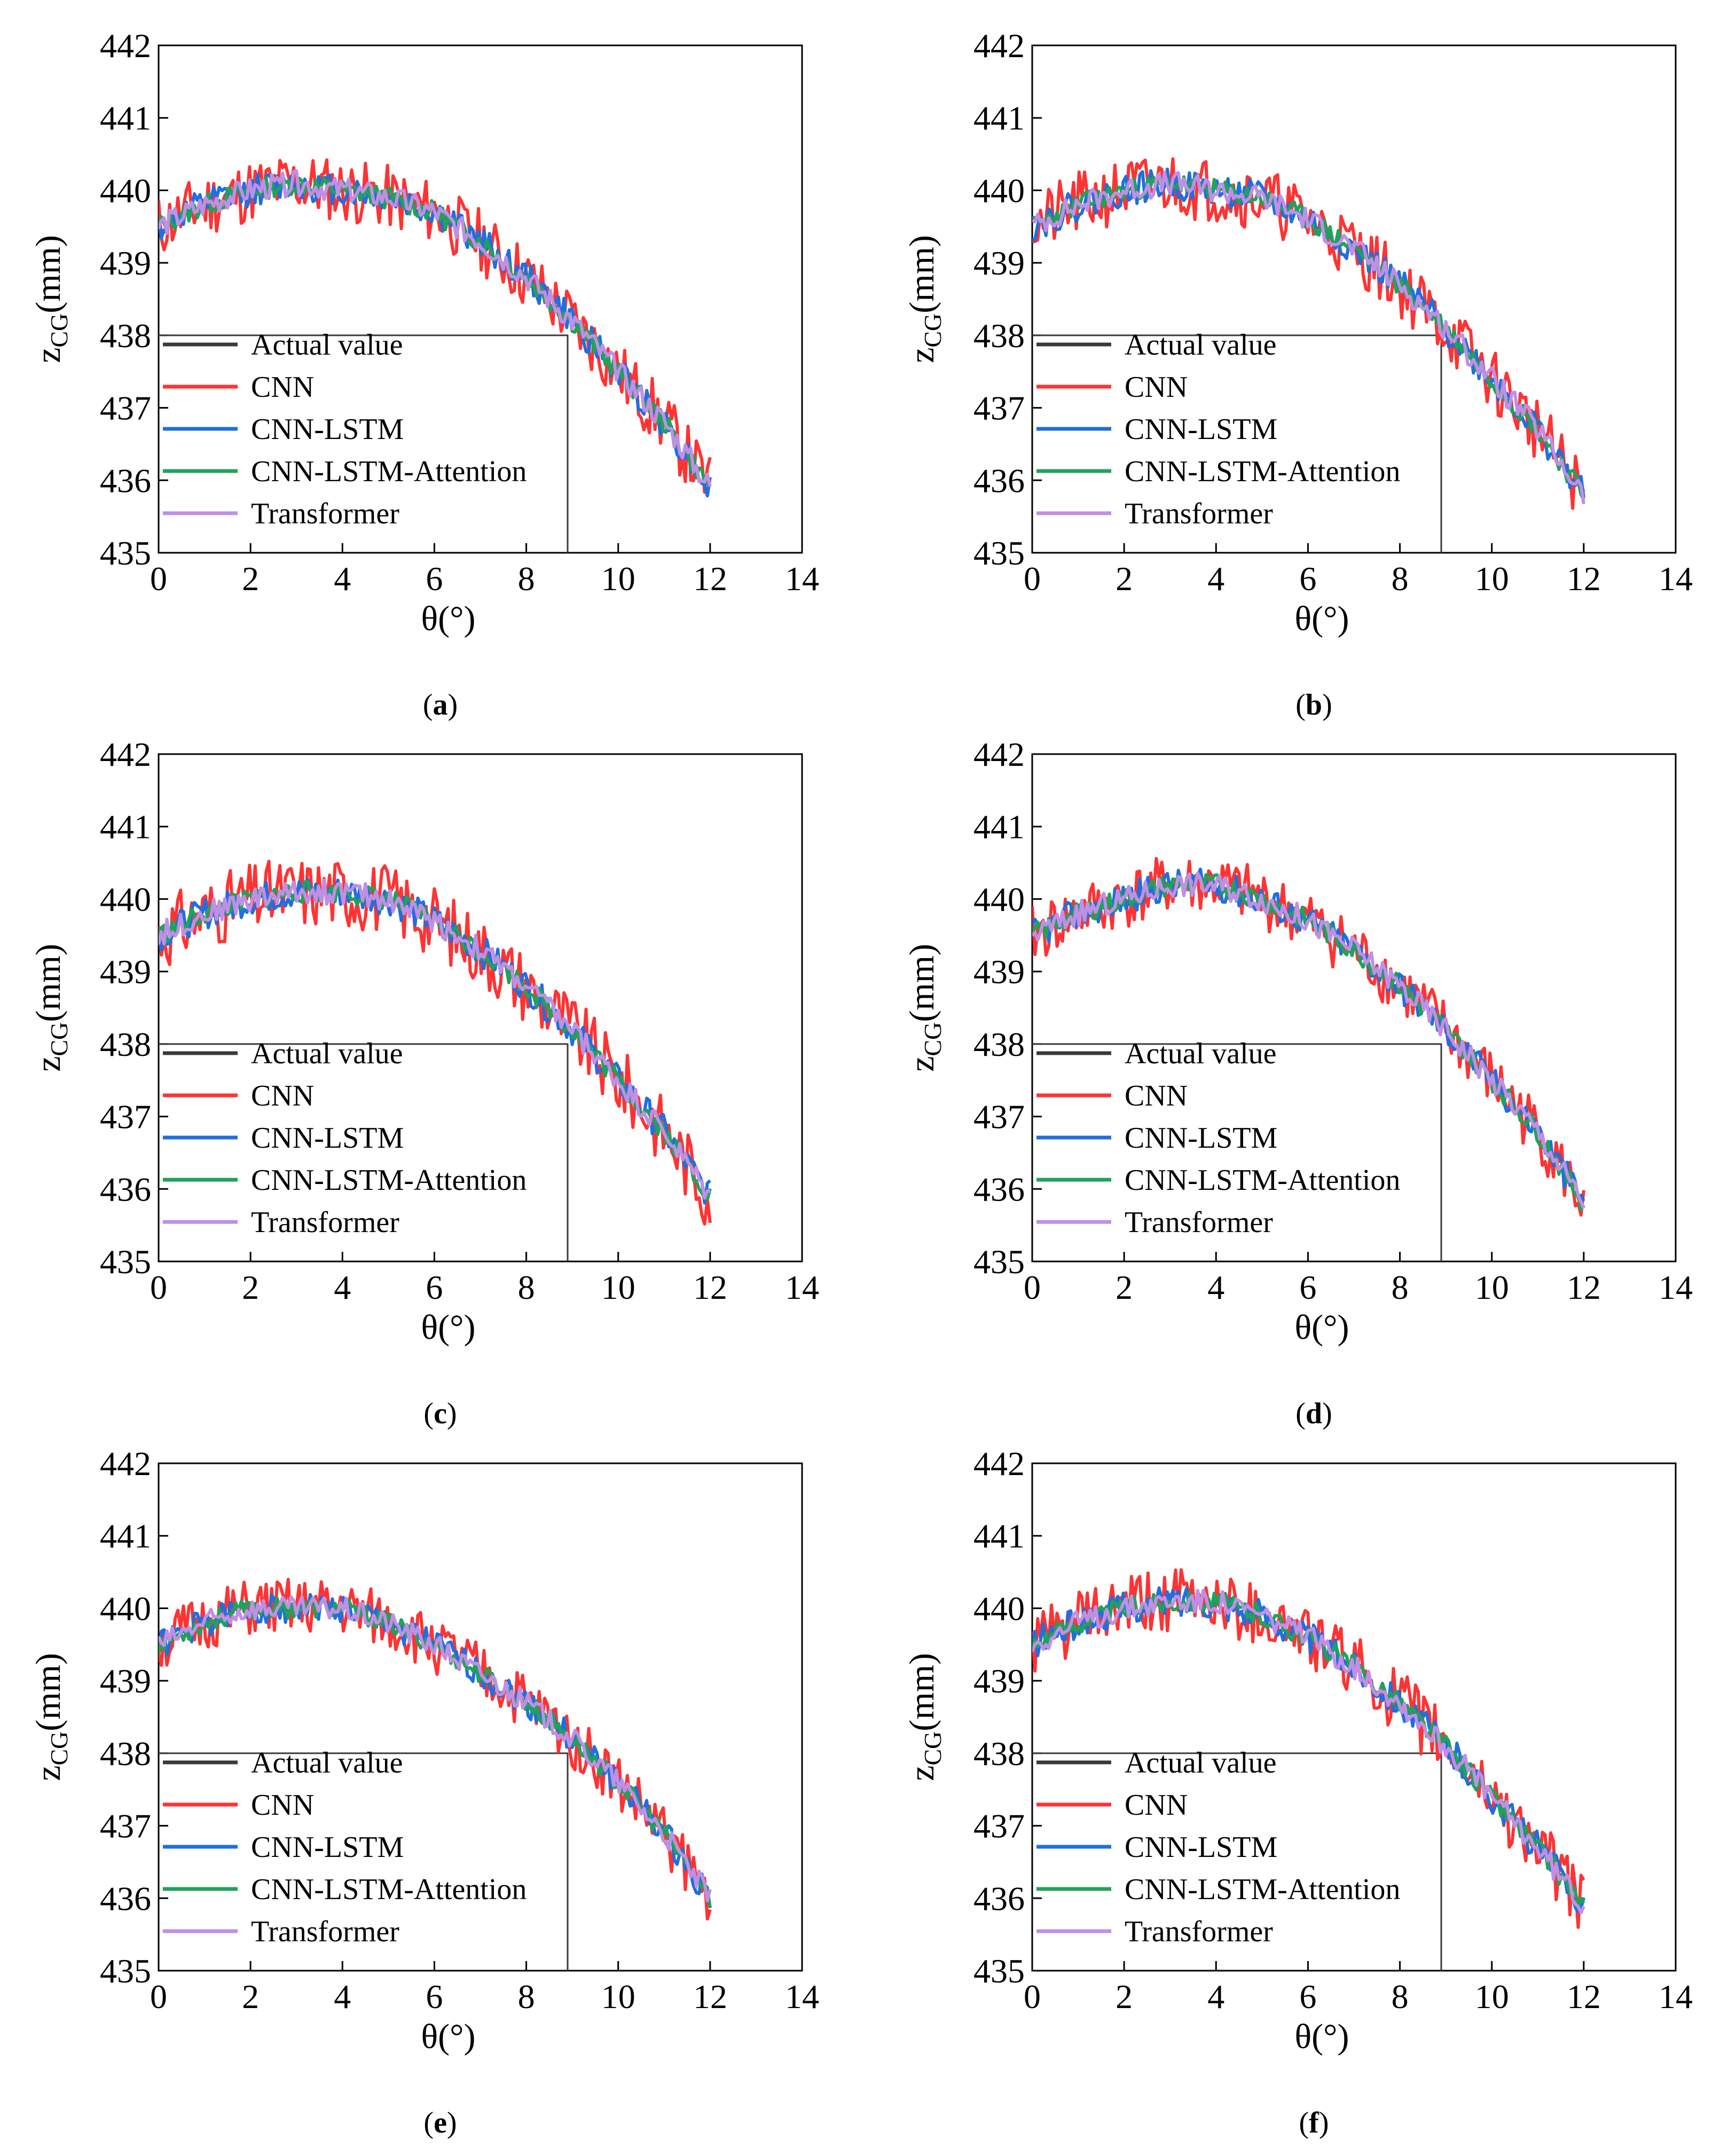 The image size is (1736, 2156). What do you see at coordinates (1313, 1413) in the screenshot?
I see `panel-caption: (d)` at bounding box center [1313, 1413].